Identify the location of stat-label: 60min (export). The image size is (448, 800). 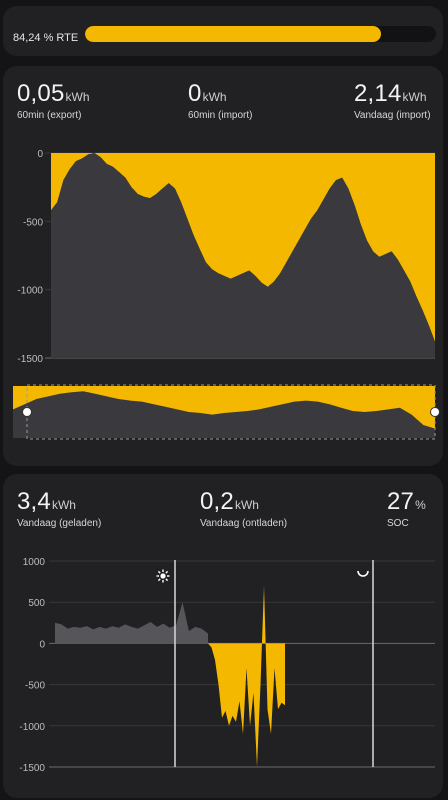
(49, 115).